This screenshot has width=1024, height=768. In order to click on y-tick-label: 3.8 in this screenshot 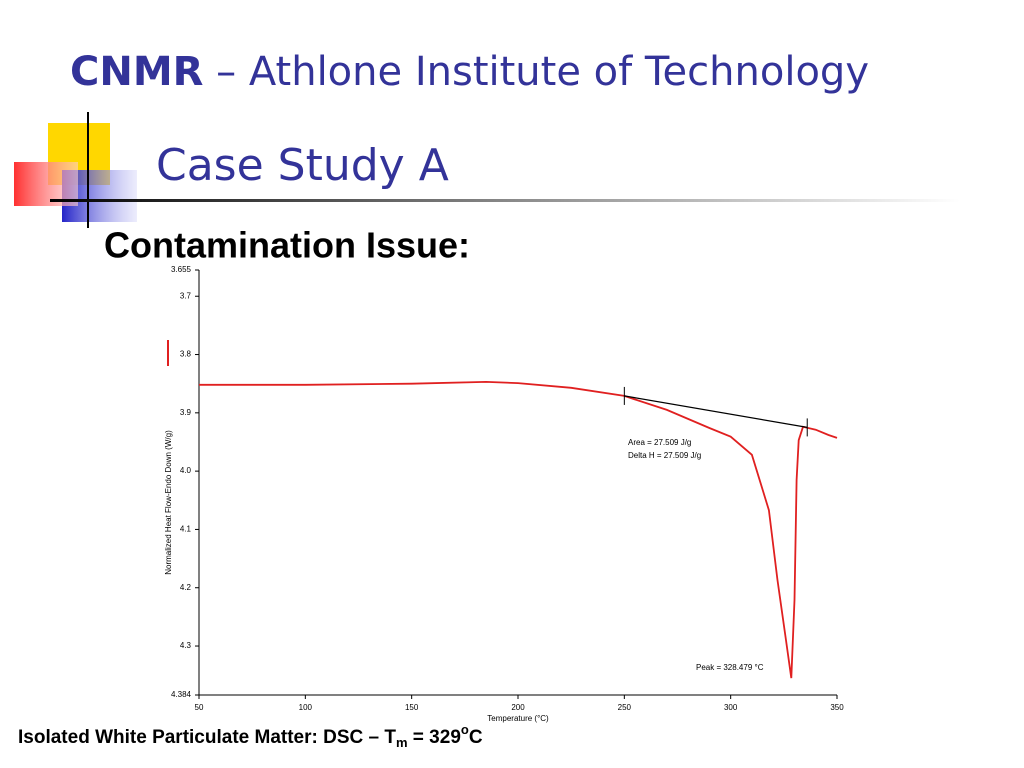, I will do `click(186, 354)`.